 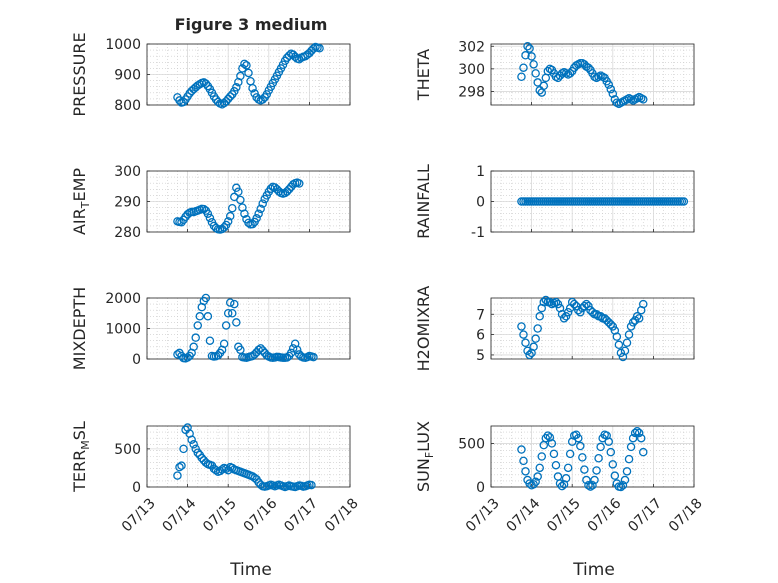 What do you see at coordinates (480, 336) in the screenshot?
I see `y-tick-label: 6` at bounding box center [480, 336].